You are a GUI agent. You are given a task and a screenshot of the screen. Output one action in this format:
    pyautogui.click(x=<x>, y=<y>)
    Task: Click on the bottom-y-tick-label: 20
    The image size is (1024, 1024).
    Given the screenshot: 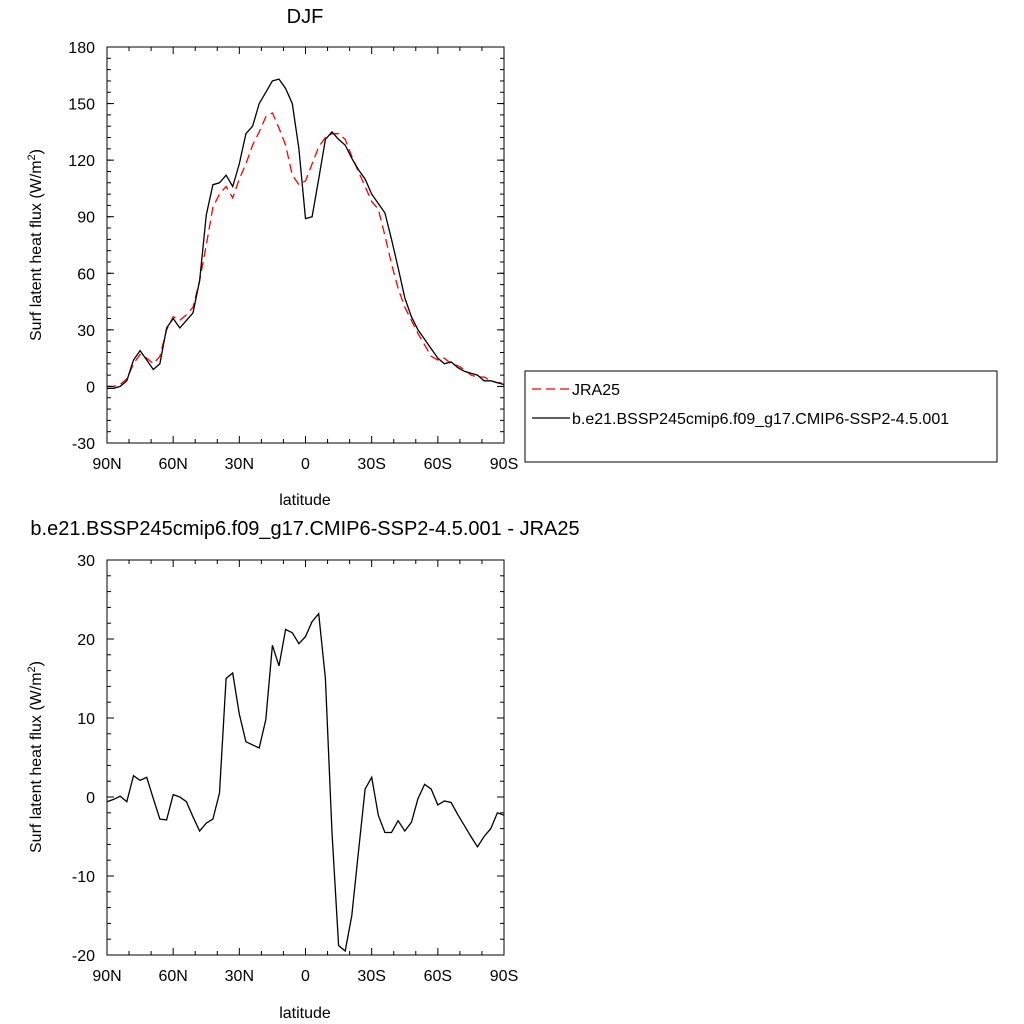 What is the action you would take?
    pyautogui.click(x=86, y=640)
    